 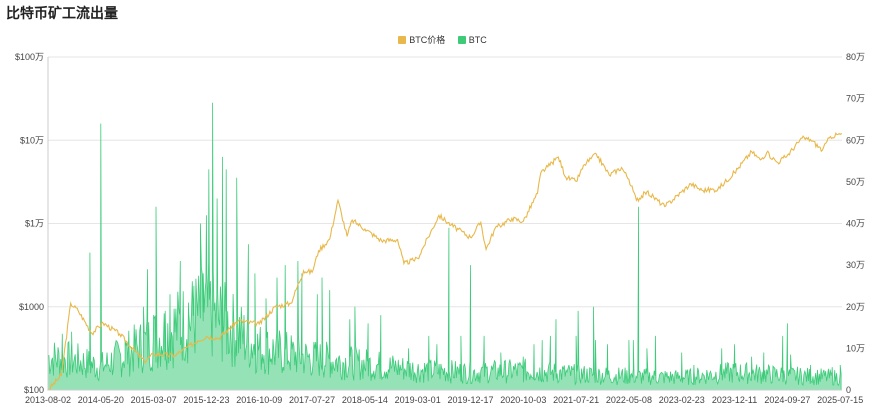 I want to click on y-left-tick-label: $1万, so click(x=34, y=224).